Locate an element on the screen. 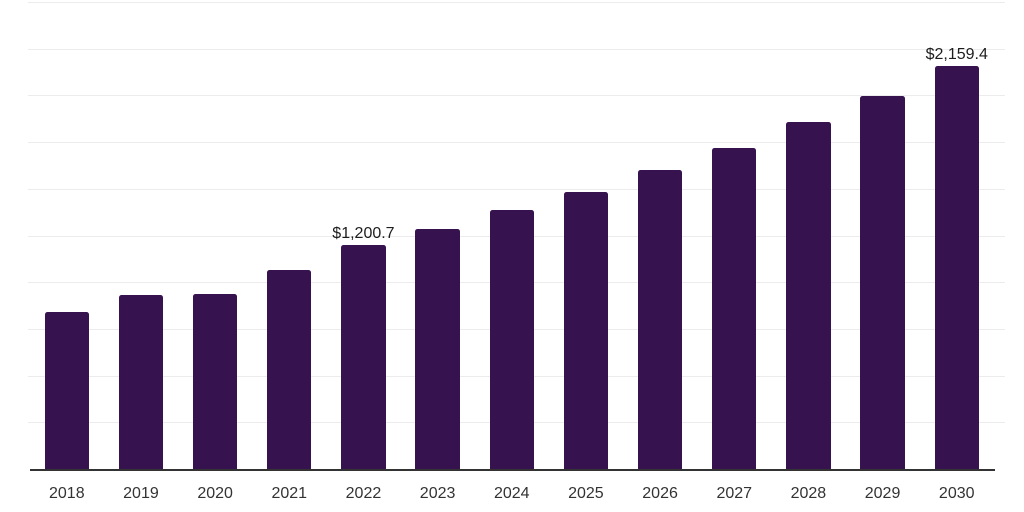 This screenshot has height=512, width=1024. x-tick-label-2028: 2028 is located at coordinates (808, 493).